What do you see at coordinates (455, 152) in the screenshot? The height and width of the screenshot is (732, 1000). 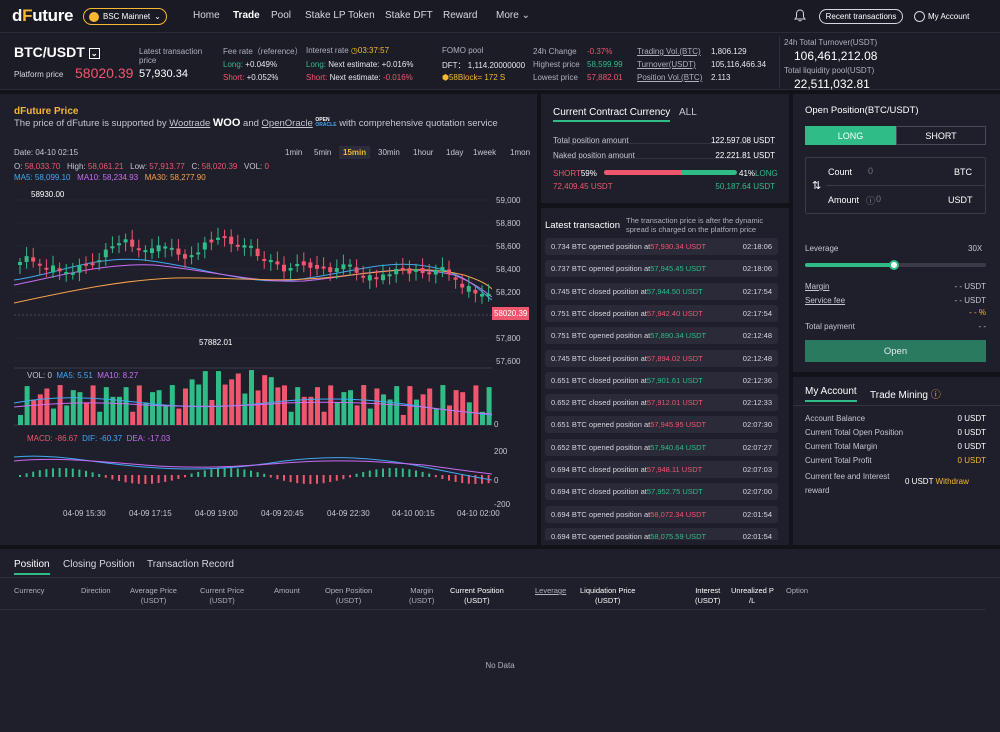 I see `timeframe-1day: 1day` at bounding box center [455, 152].